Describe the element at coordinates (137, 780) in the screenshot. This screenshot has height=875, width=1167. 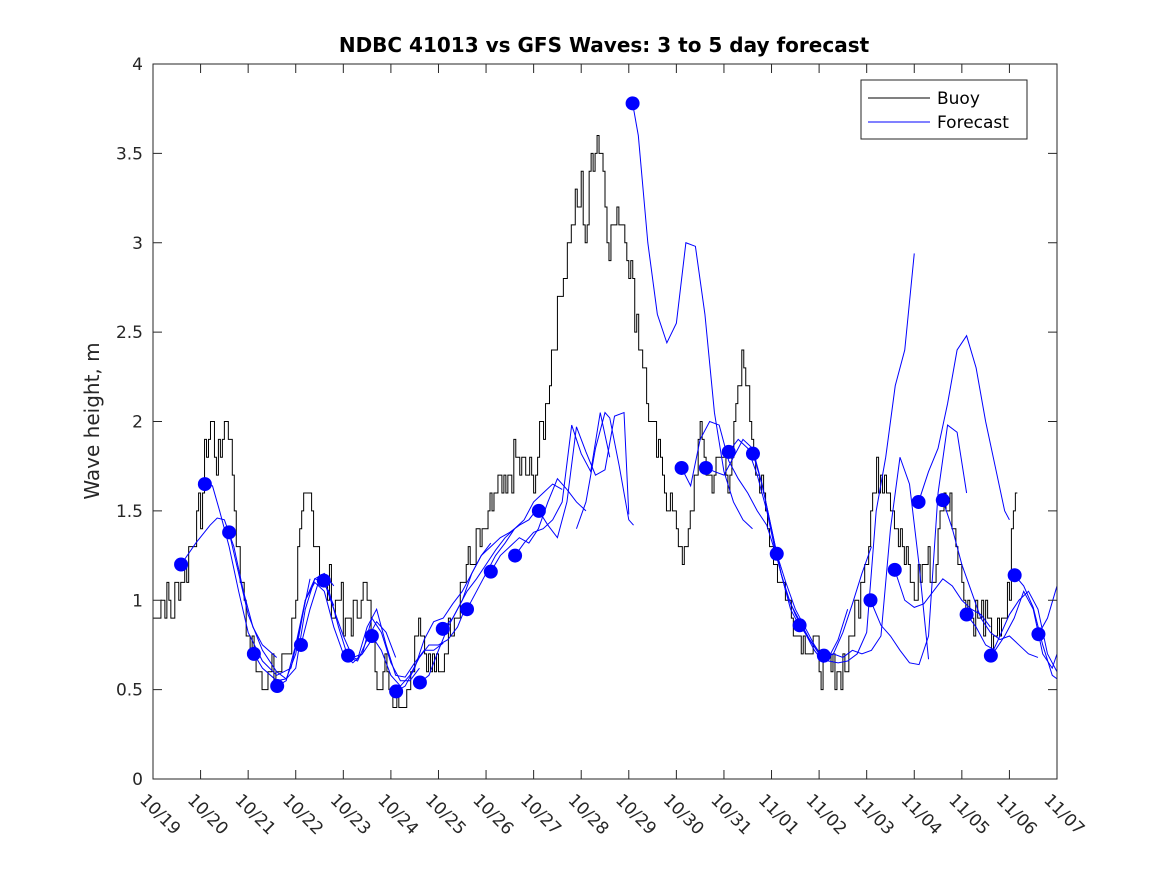
I see `y-tick-label: 0` at that location.